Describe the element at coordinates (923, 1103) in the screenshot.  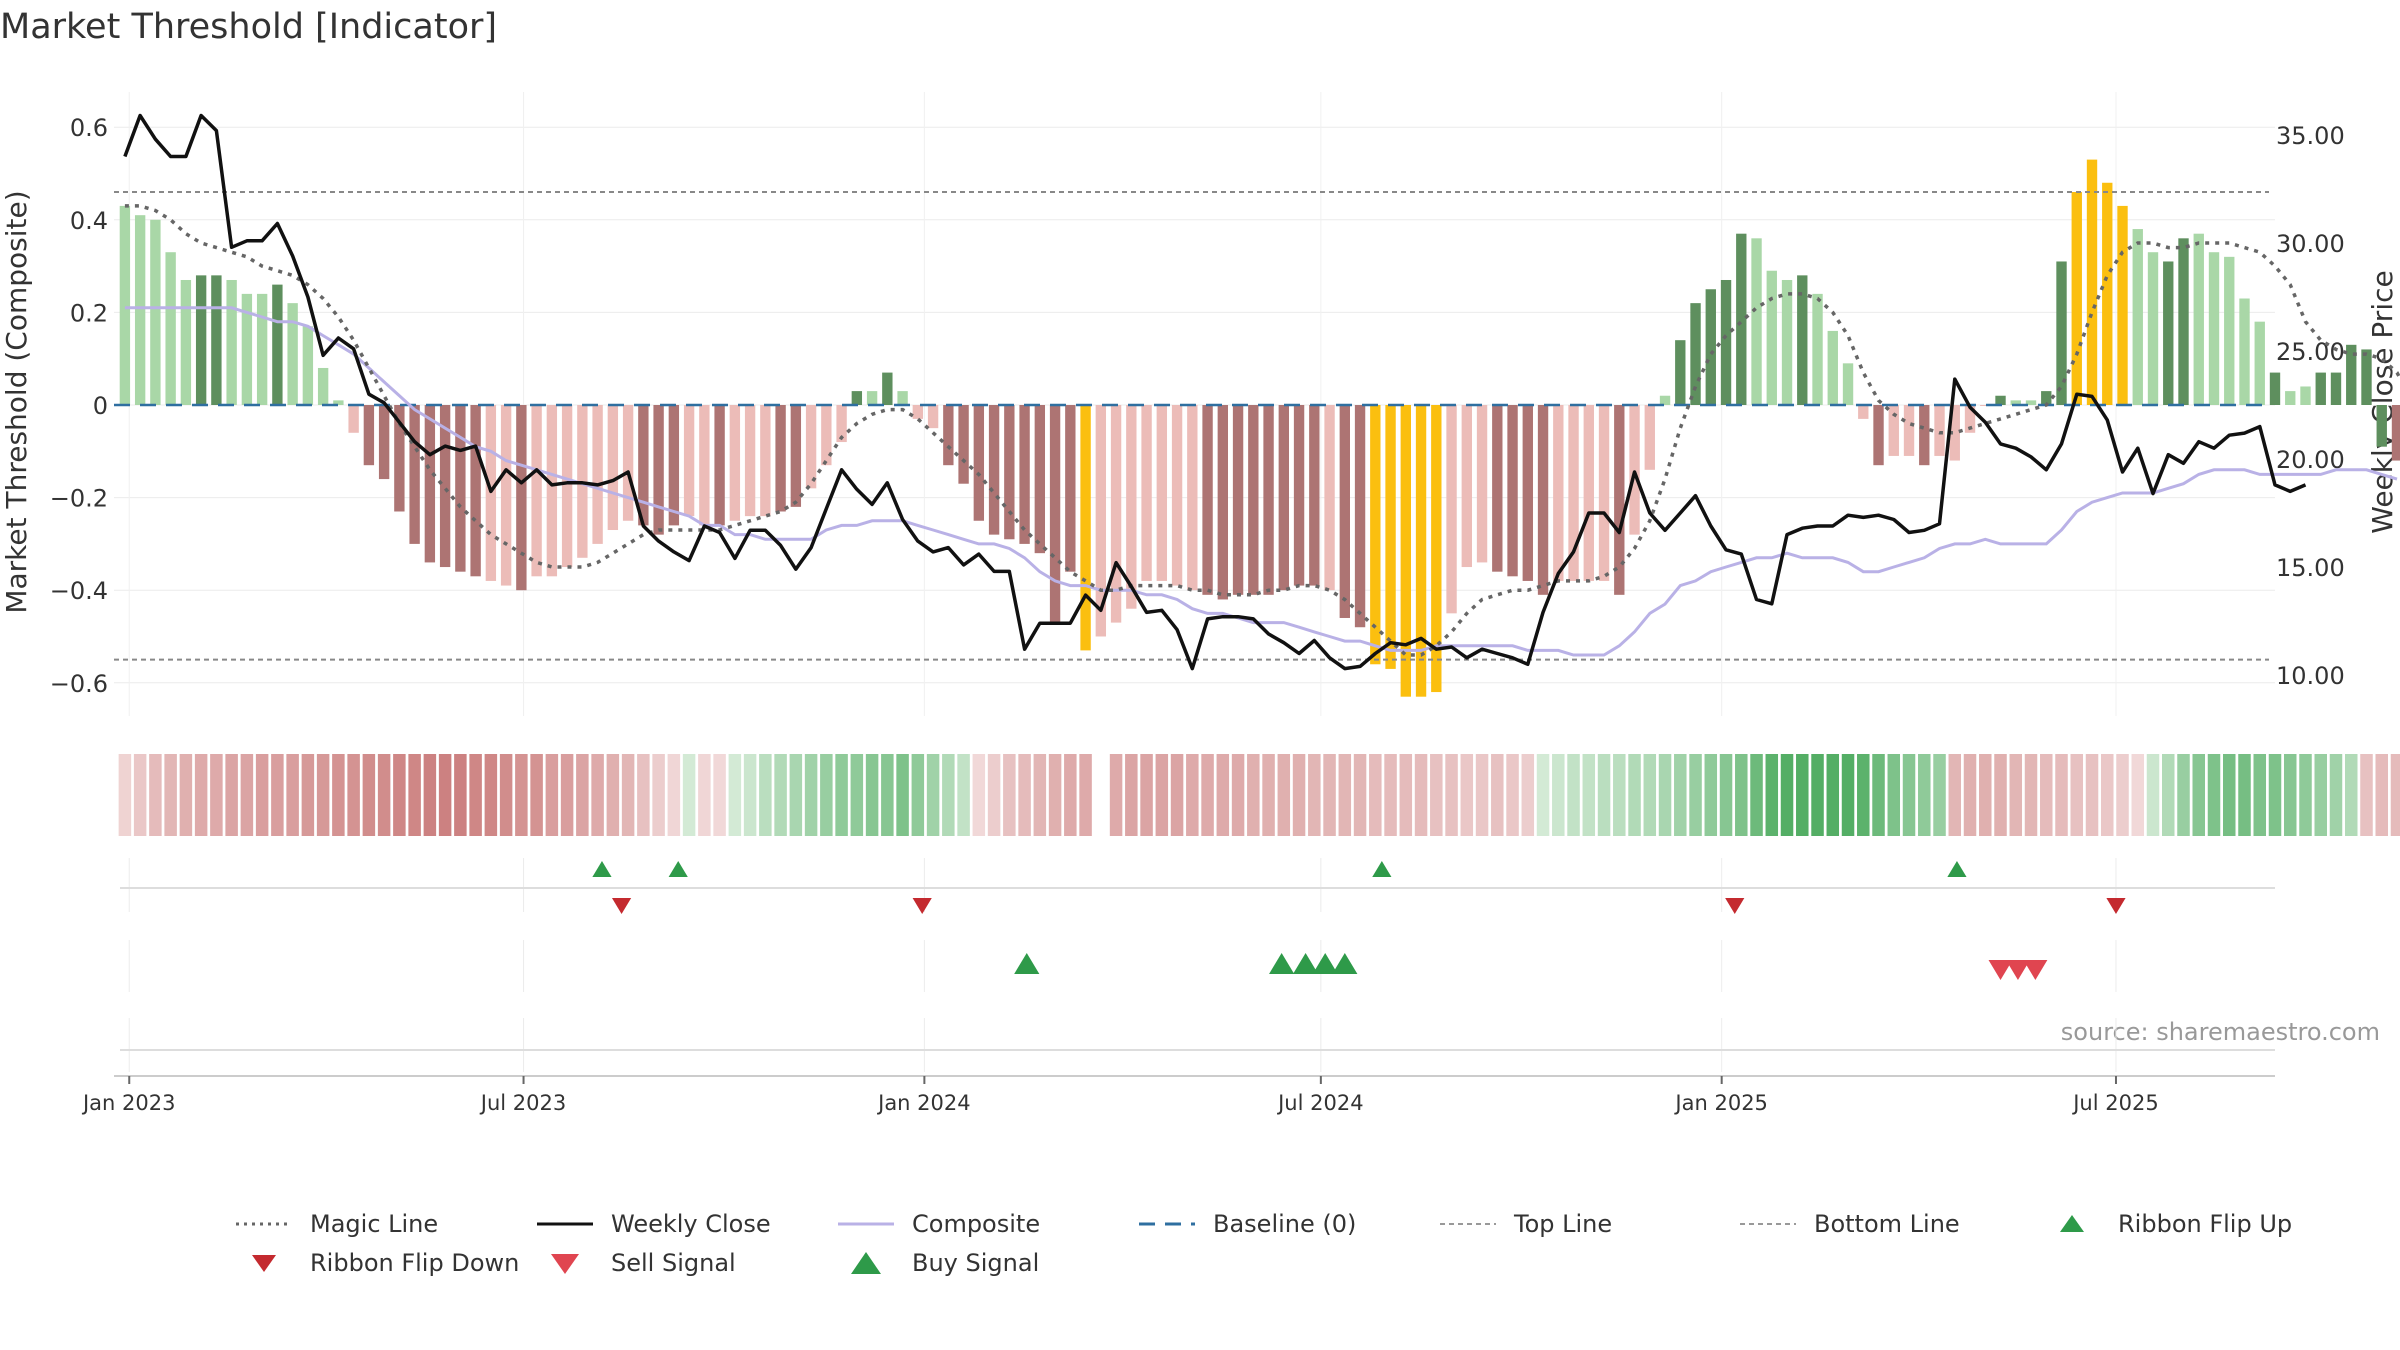
I see `x-tick-label: Jan 2024` at that location.